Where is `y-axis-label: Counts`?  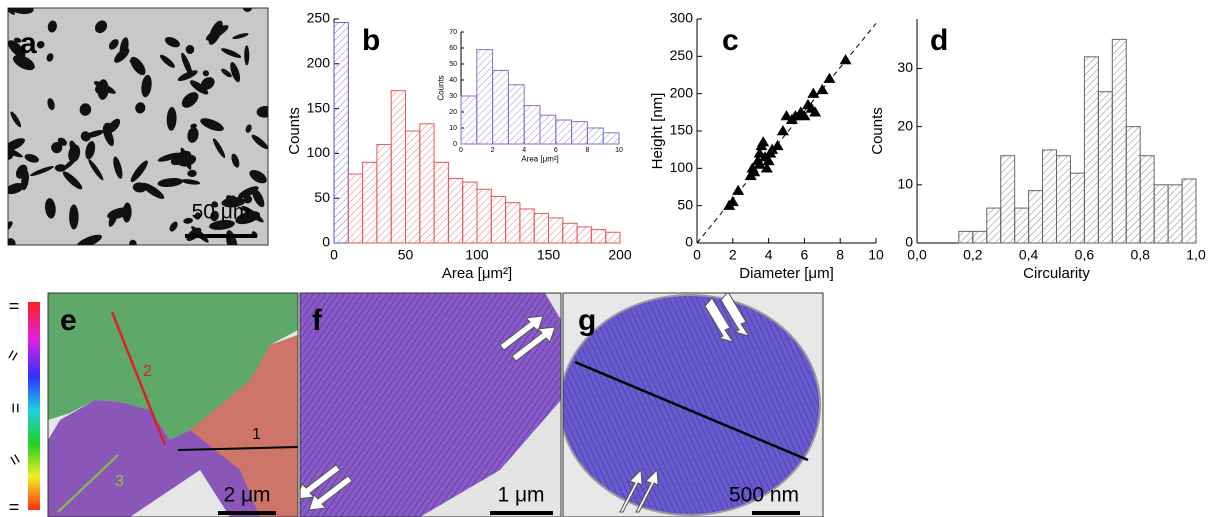 y-axis-label: Counts is located at coordinates (294, 131).